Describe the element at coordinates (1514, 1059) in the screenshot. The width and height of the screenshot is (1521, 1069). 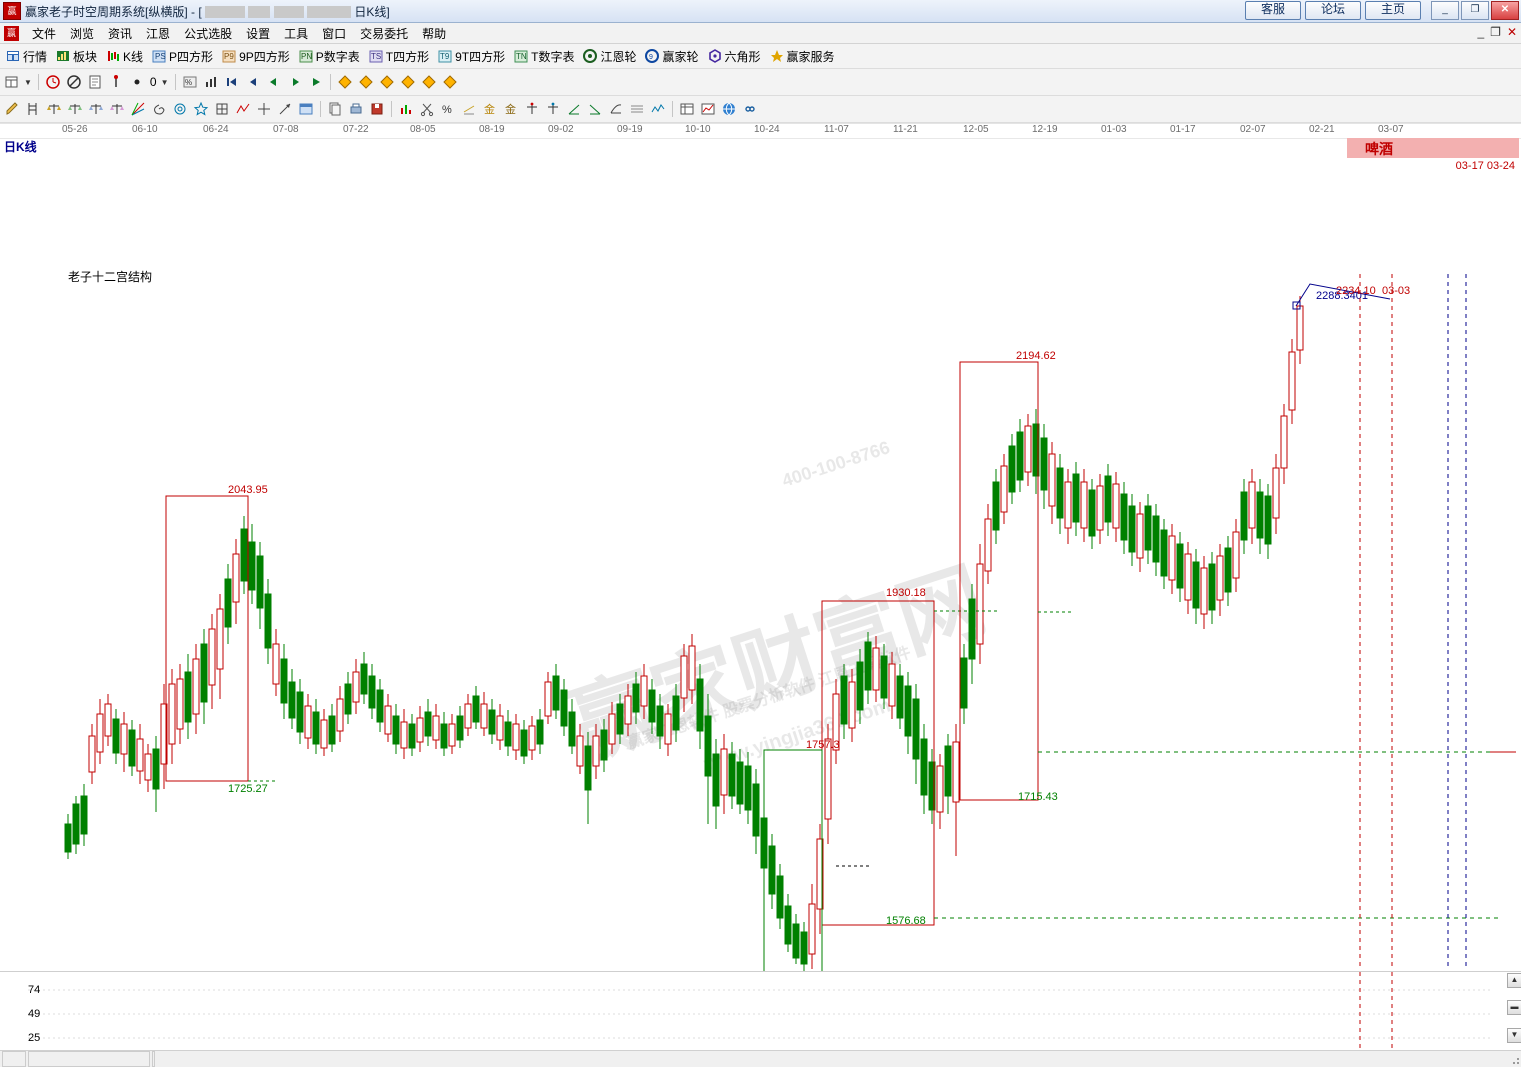
I see `resize-grip-icon` at that location.